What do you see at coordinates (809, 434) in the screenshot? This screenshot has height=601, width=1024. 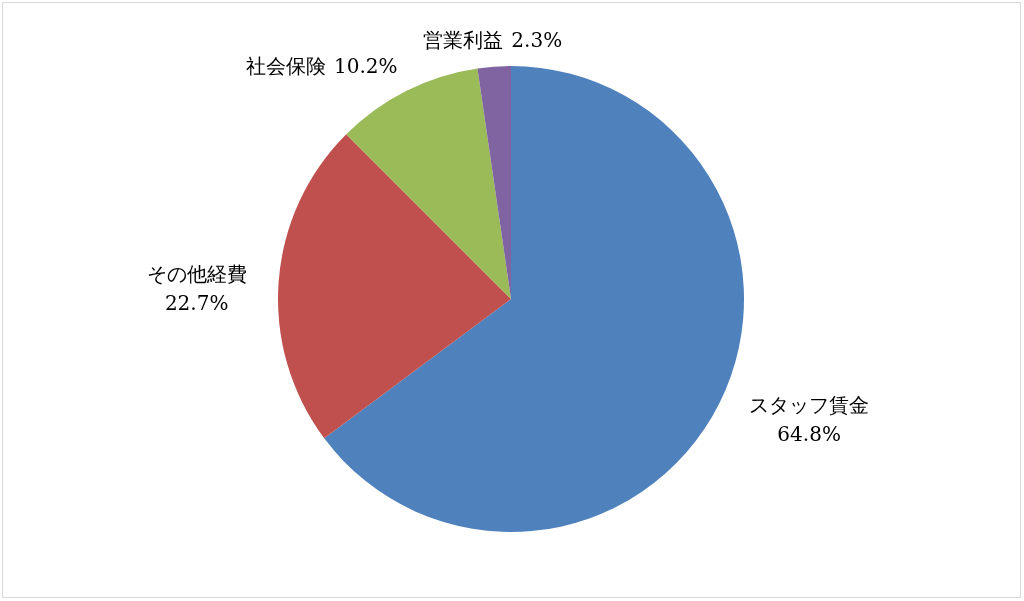 I see `data-label: 64.8%` at bounding box center [809, 434].